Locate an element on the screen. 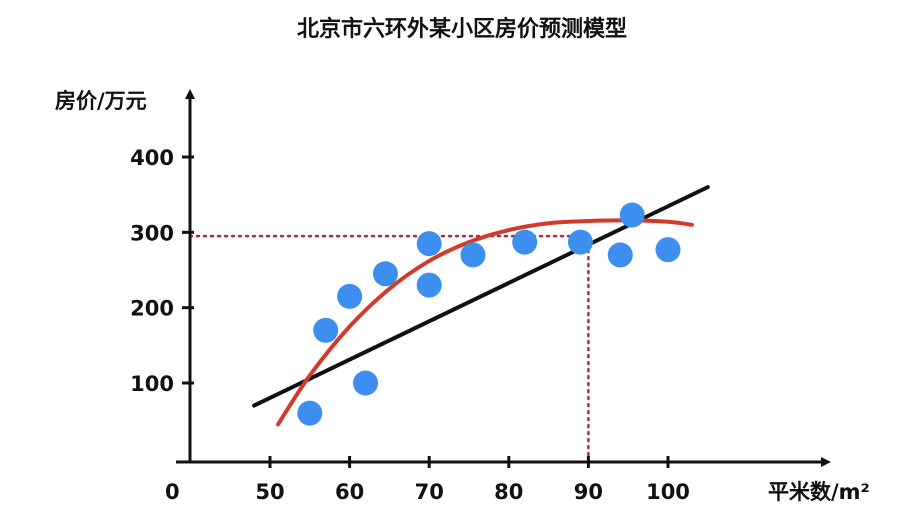  x-tick-label: 70 is located at coordinates (429, 492).